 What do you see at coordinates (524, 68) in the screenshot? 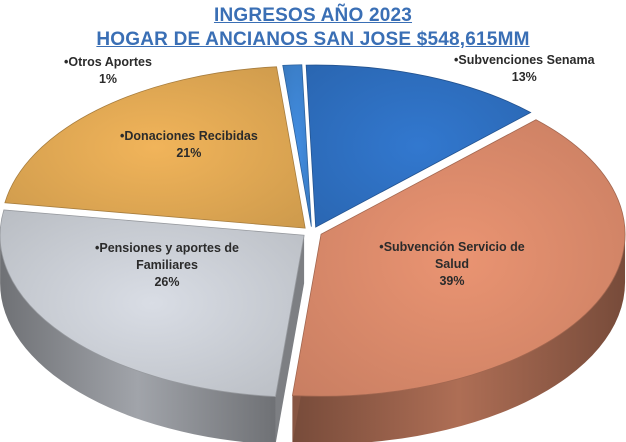
I see `label-senama: •Subvenciones Senama 13%` at bounding box center [524, 68].